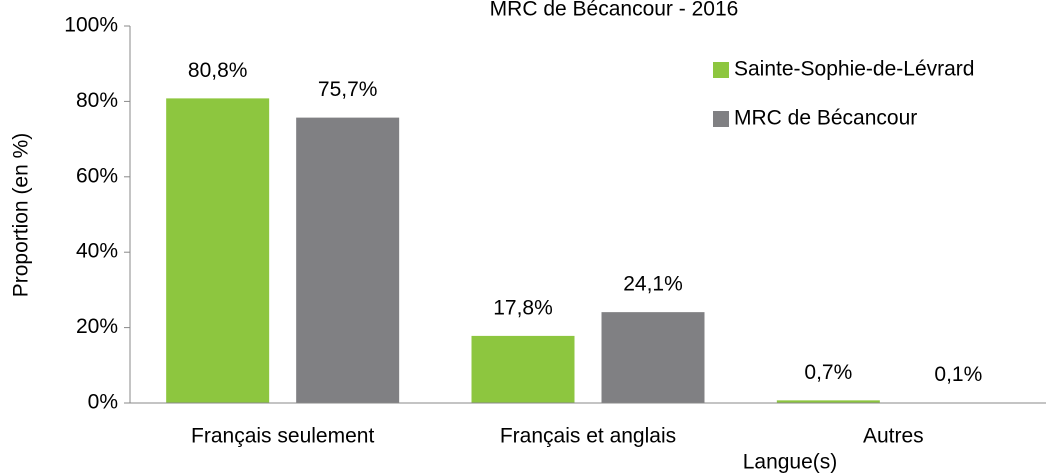 The image size is (1051, 475). Describe the element at coordinates (523, 307) in the screenshot. I see `value-label: 17,8%` at that location.